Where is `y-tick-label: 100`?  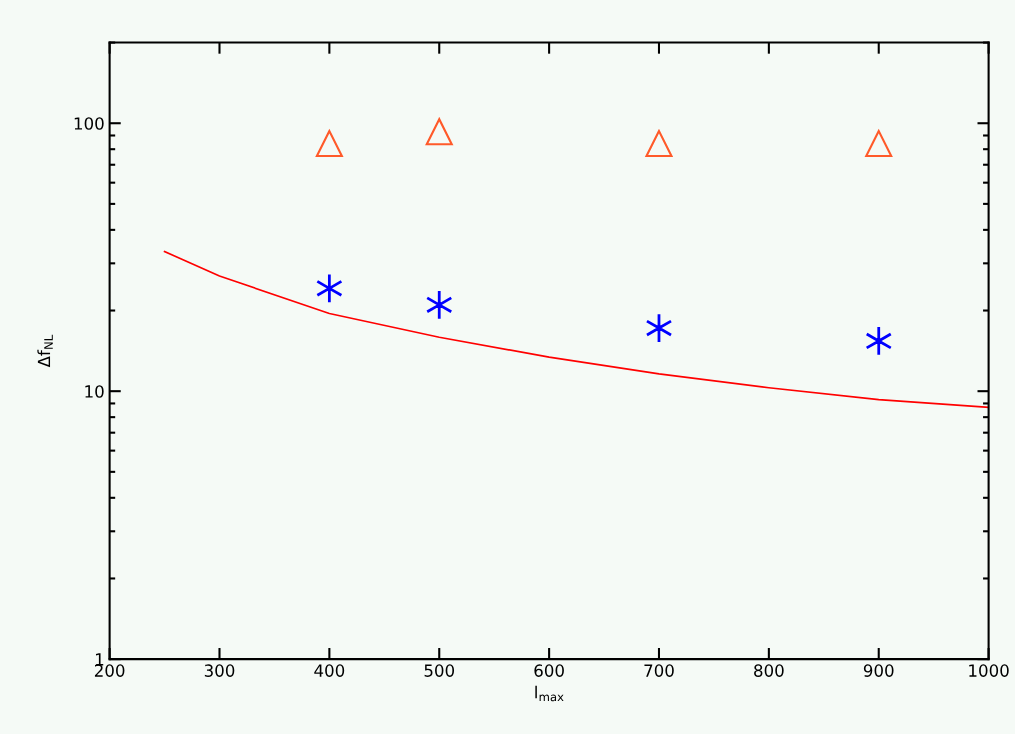
y-tick-label: 100 is located at coordinates (89, 123).